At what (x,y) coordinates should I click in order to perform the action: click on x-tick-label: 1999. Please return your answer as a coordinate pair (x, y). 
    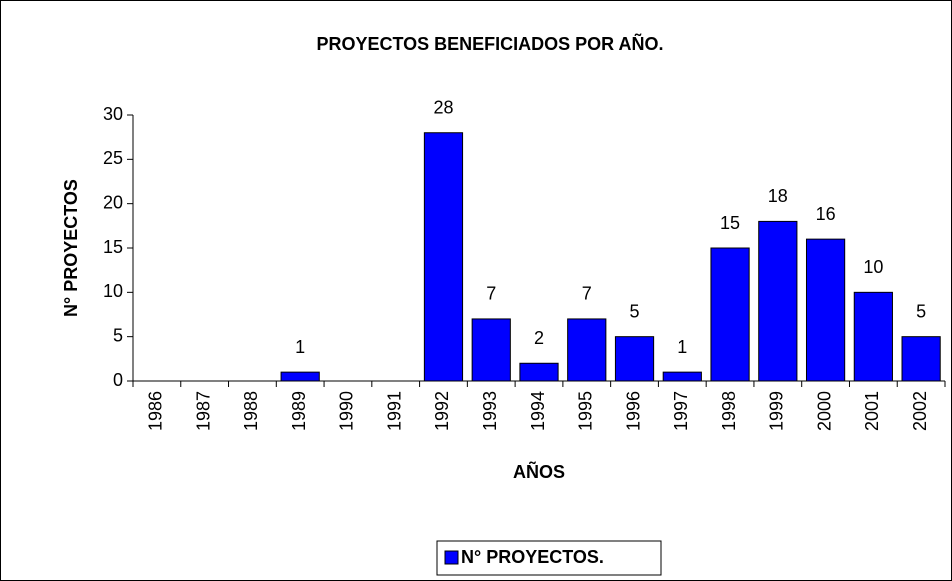
    Looking at the image, I should click on (777, 411).